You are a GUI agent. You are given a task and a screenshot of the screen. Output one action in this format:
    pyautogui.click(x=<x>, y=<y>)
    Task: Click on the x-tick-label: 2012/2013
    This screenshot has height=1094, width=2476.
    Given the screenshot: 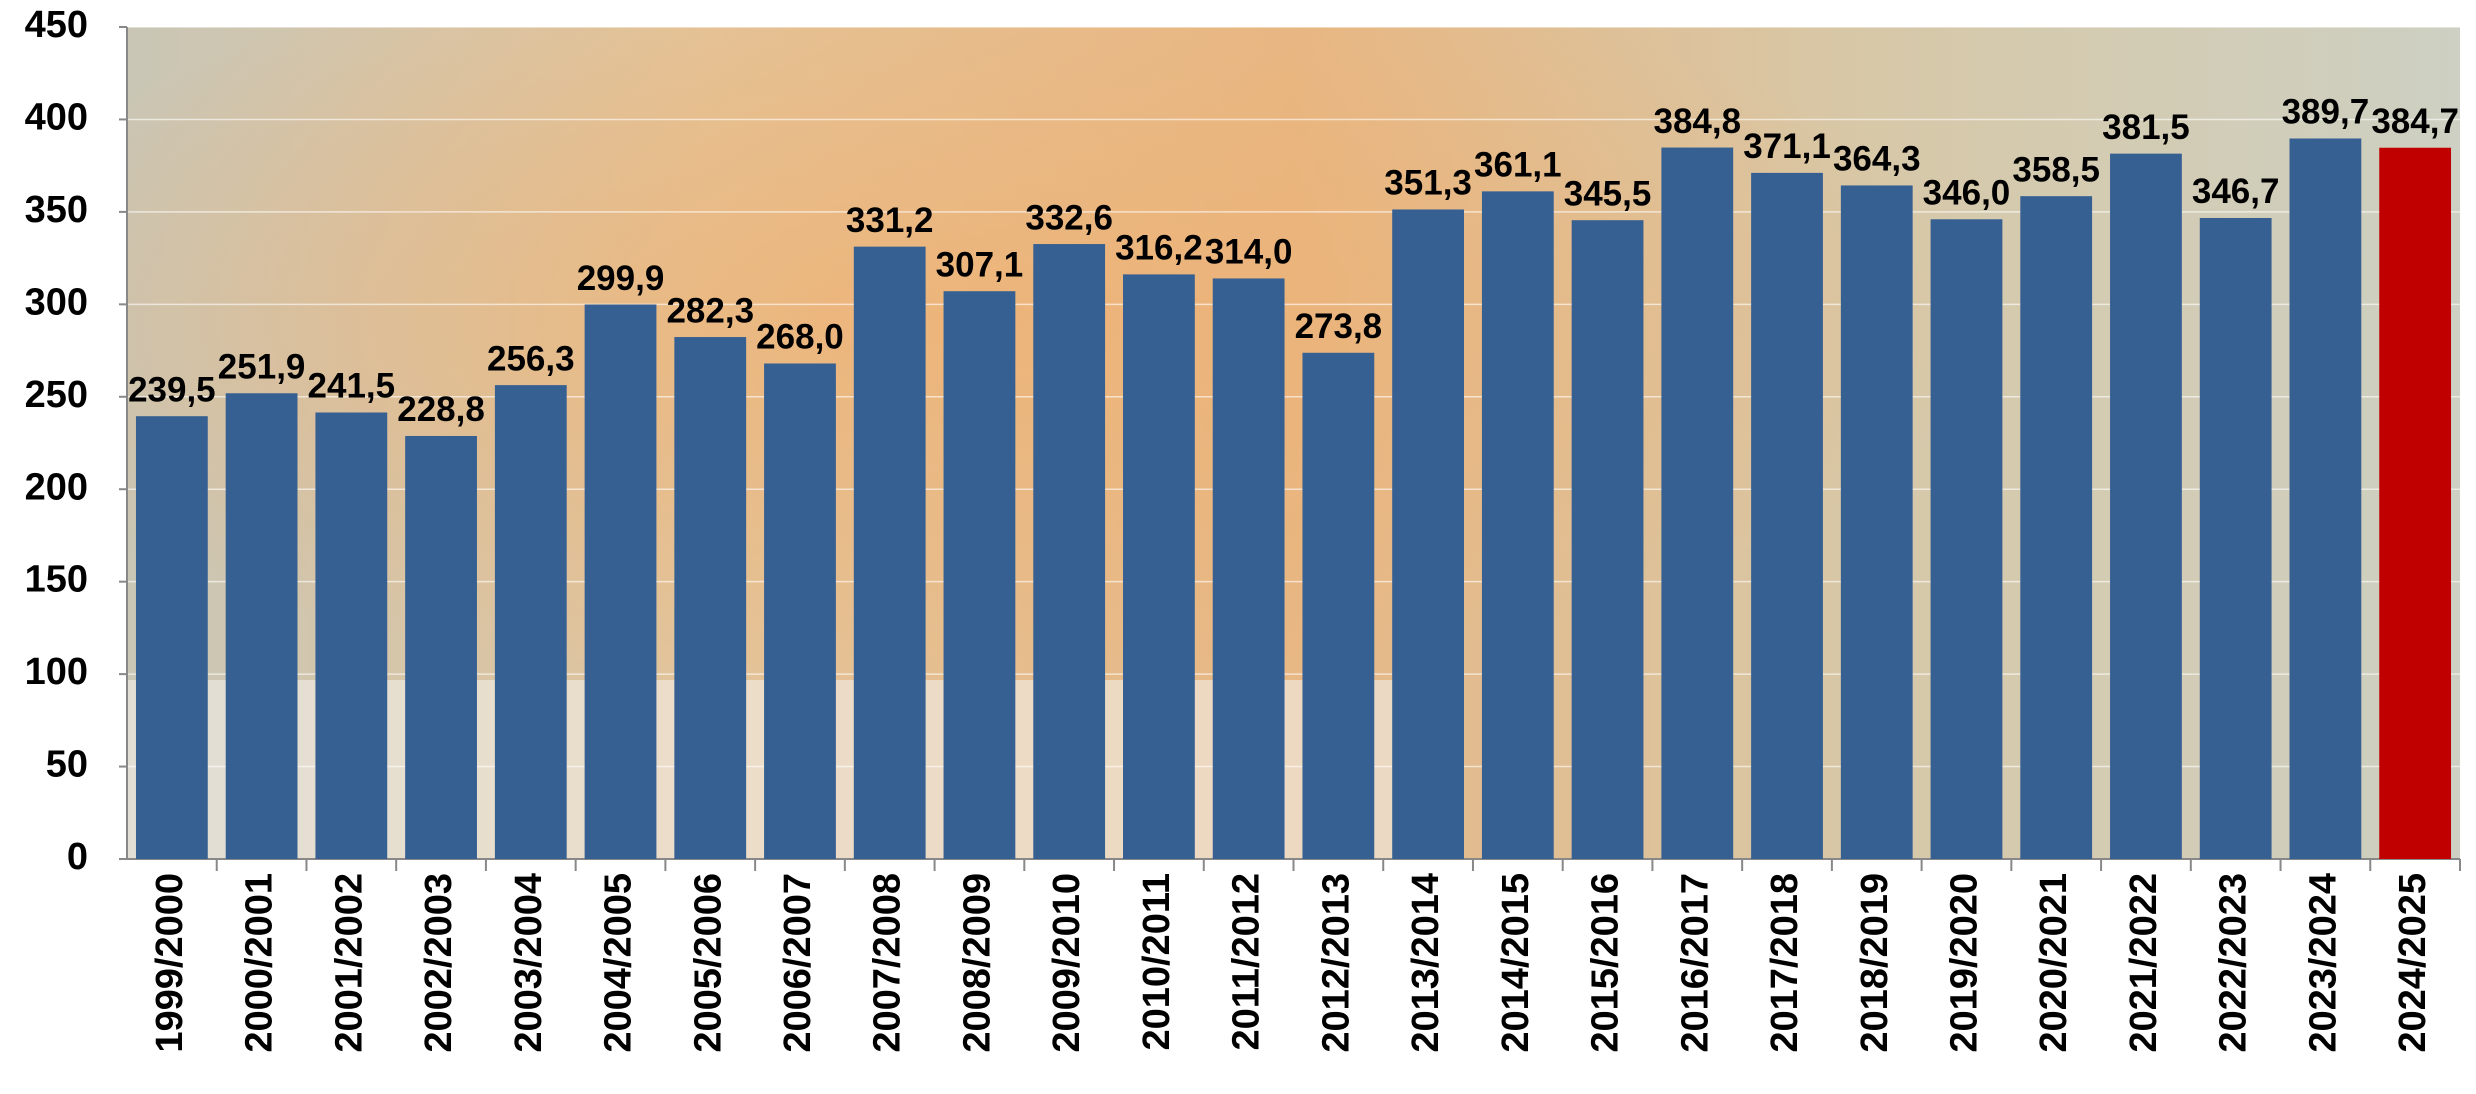 What is the action you would take?
    pyautogui.click(x=1336, y=963)
    